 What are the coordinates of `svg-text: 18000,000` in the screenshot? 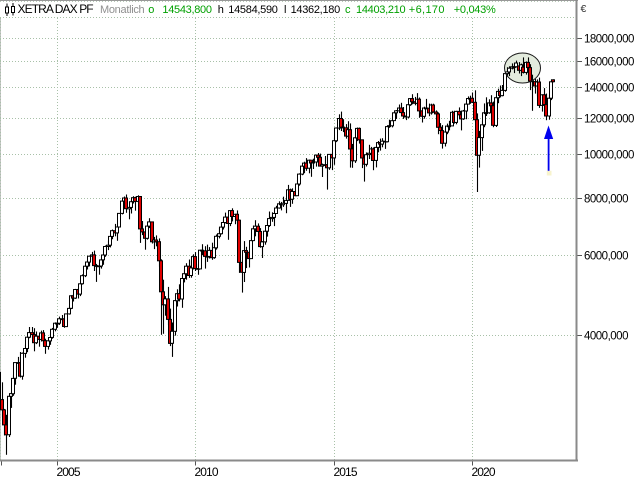 It's located at (609, 39).